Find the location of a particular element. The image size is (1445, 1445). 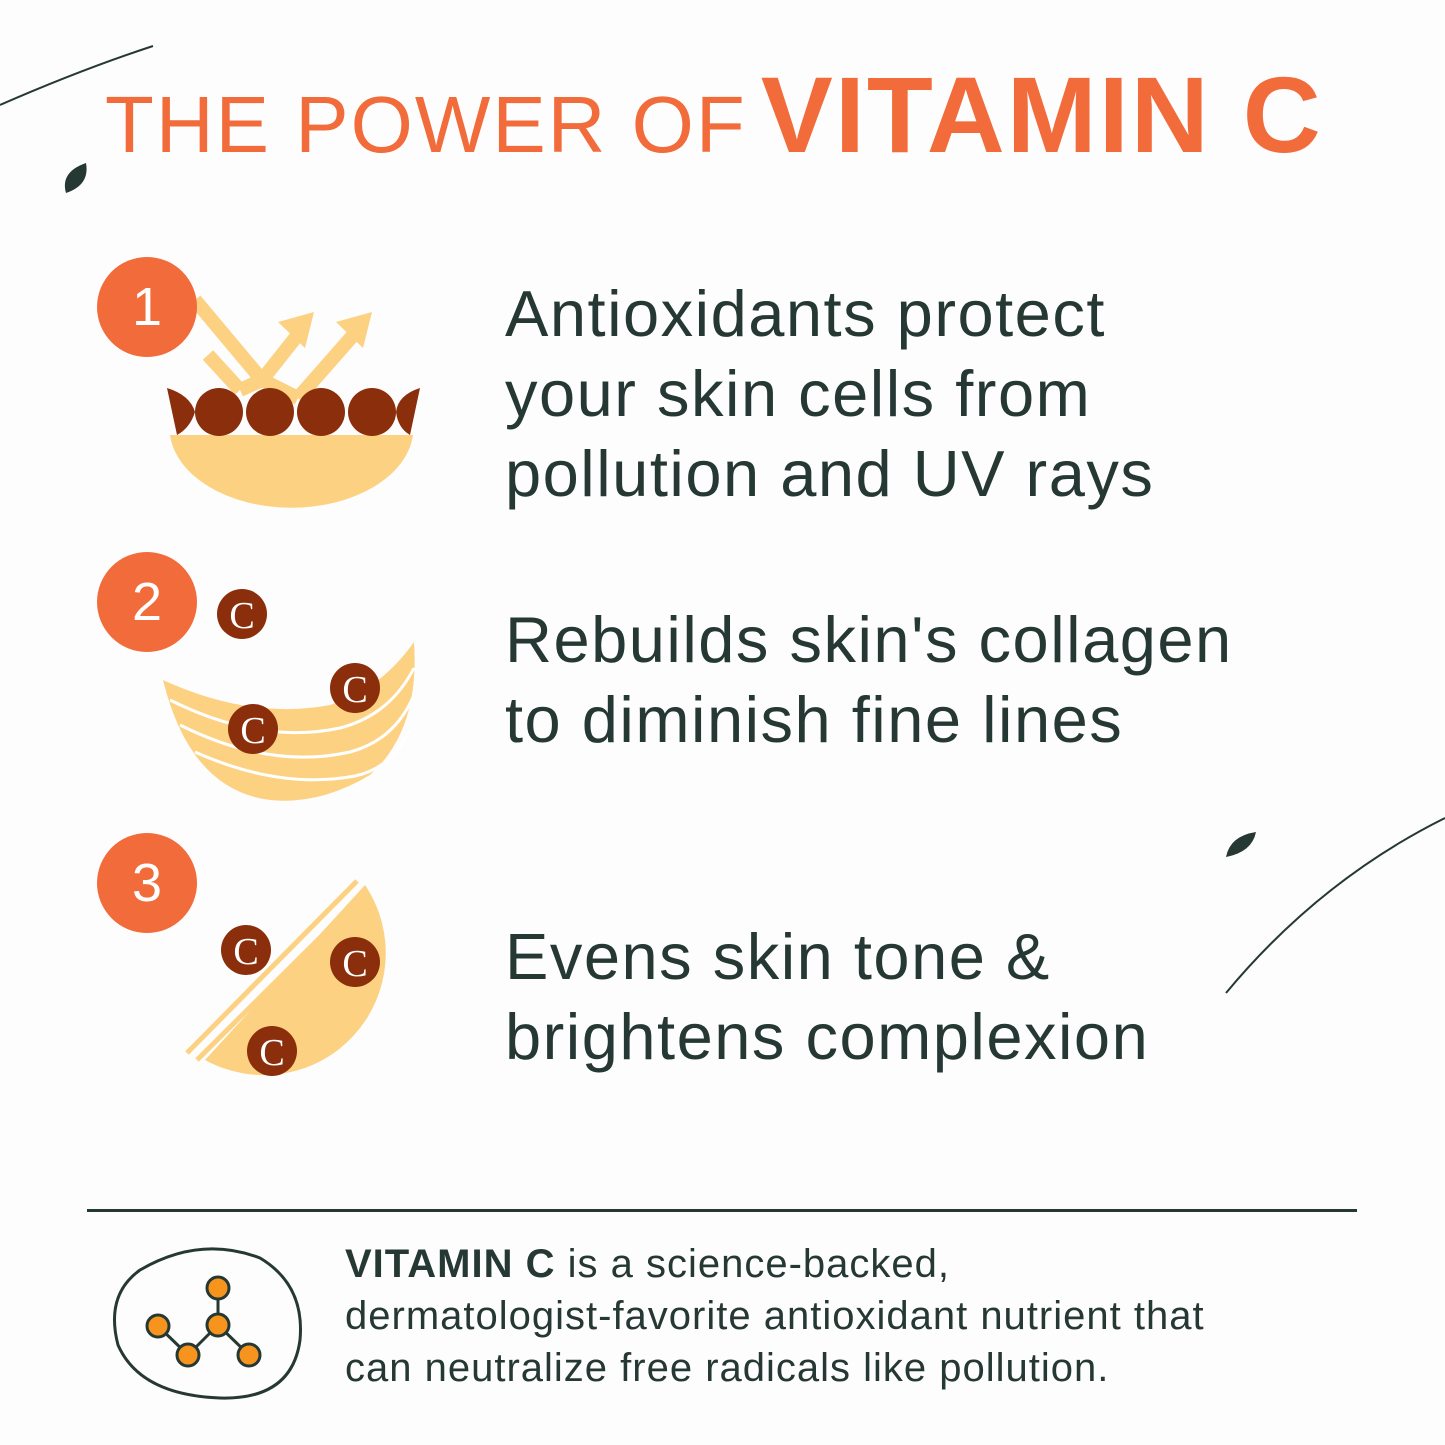

step-1-badge is located at coordinates (147, 307).